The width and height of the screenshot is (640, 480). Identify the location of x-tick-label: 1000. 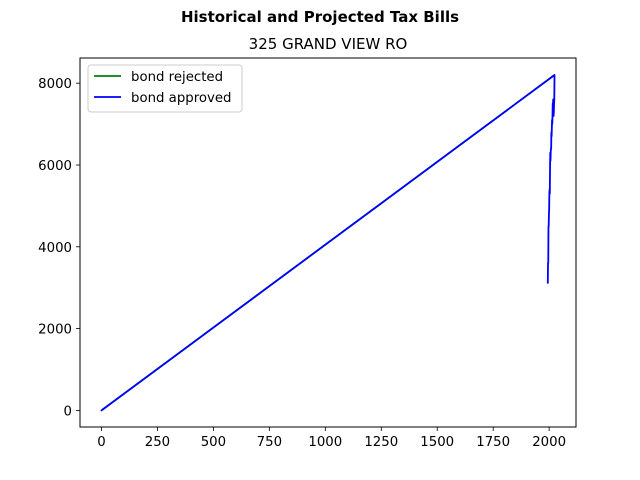
(325, 442).